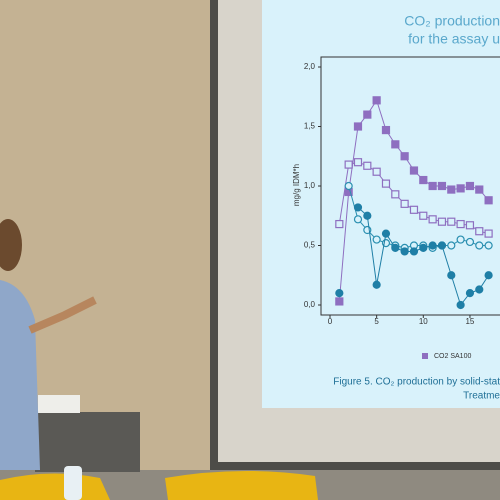  What do you see at coordinates (73, 483) in the screenshot?
I see `bottle` at bounding box center [73, 483].